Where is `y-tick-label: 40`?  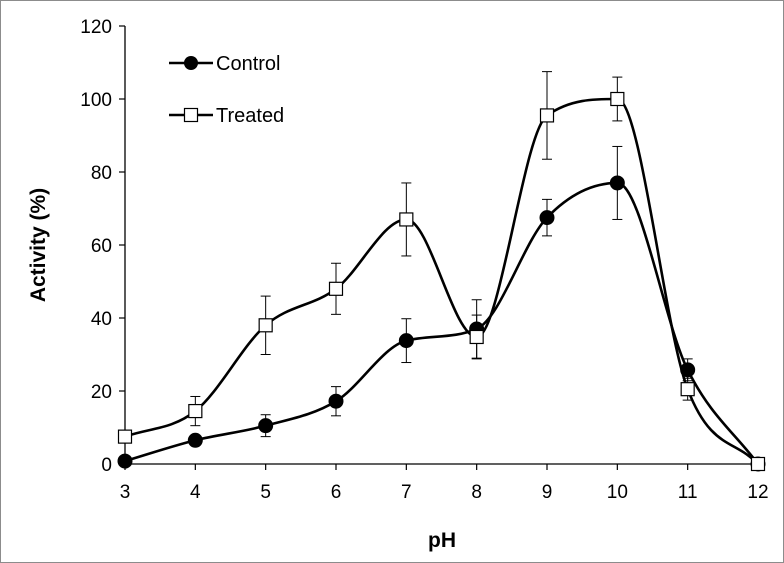
y-tick-label: 40 is located at coordinates (101, 319).